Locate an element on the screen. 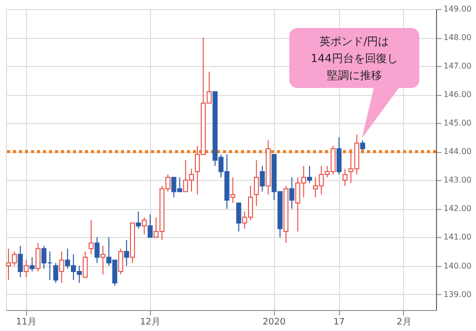 This screenshot has height=331, width=476. y-tick-label: 141.00 is located at coordinates (458, 237).